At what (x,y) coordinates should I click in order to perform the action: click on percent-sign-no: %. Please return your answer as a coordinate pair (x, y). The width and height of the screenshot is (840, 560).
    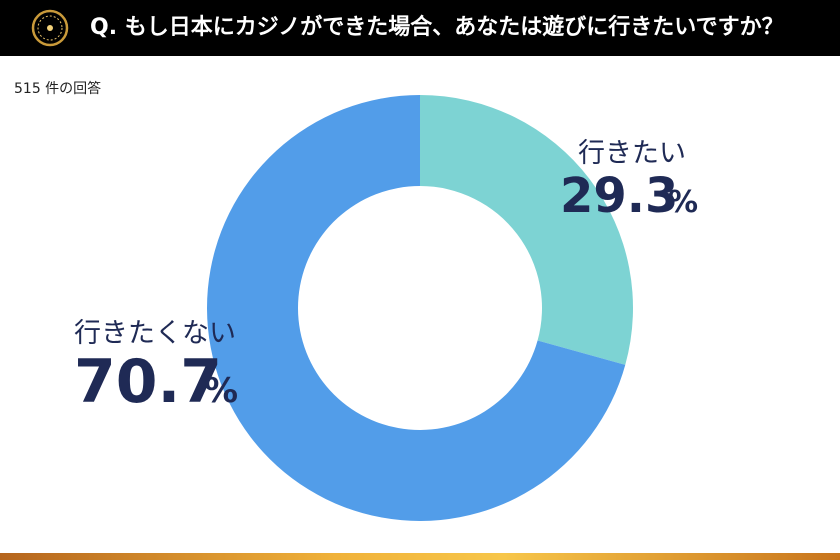
    Looking at the image, I should click on (221, 391).